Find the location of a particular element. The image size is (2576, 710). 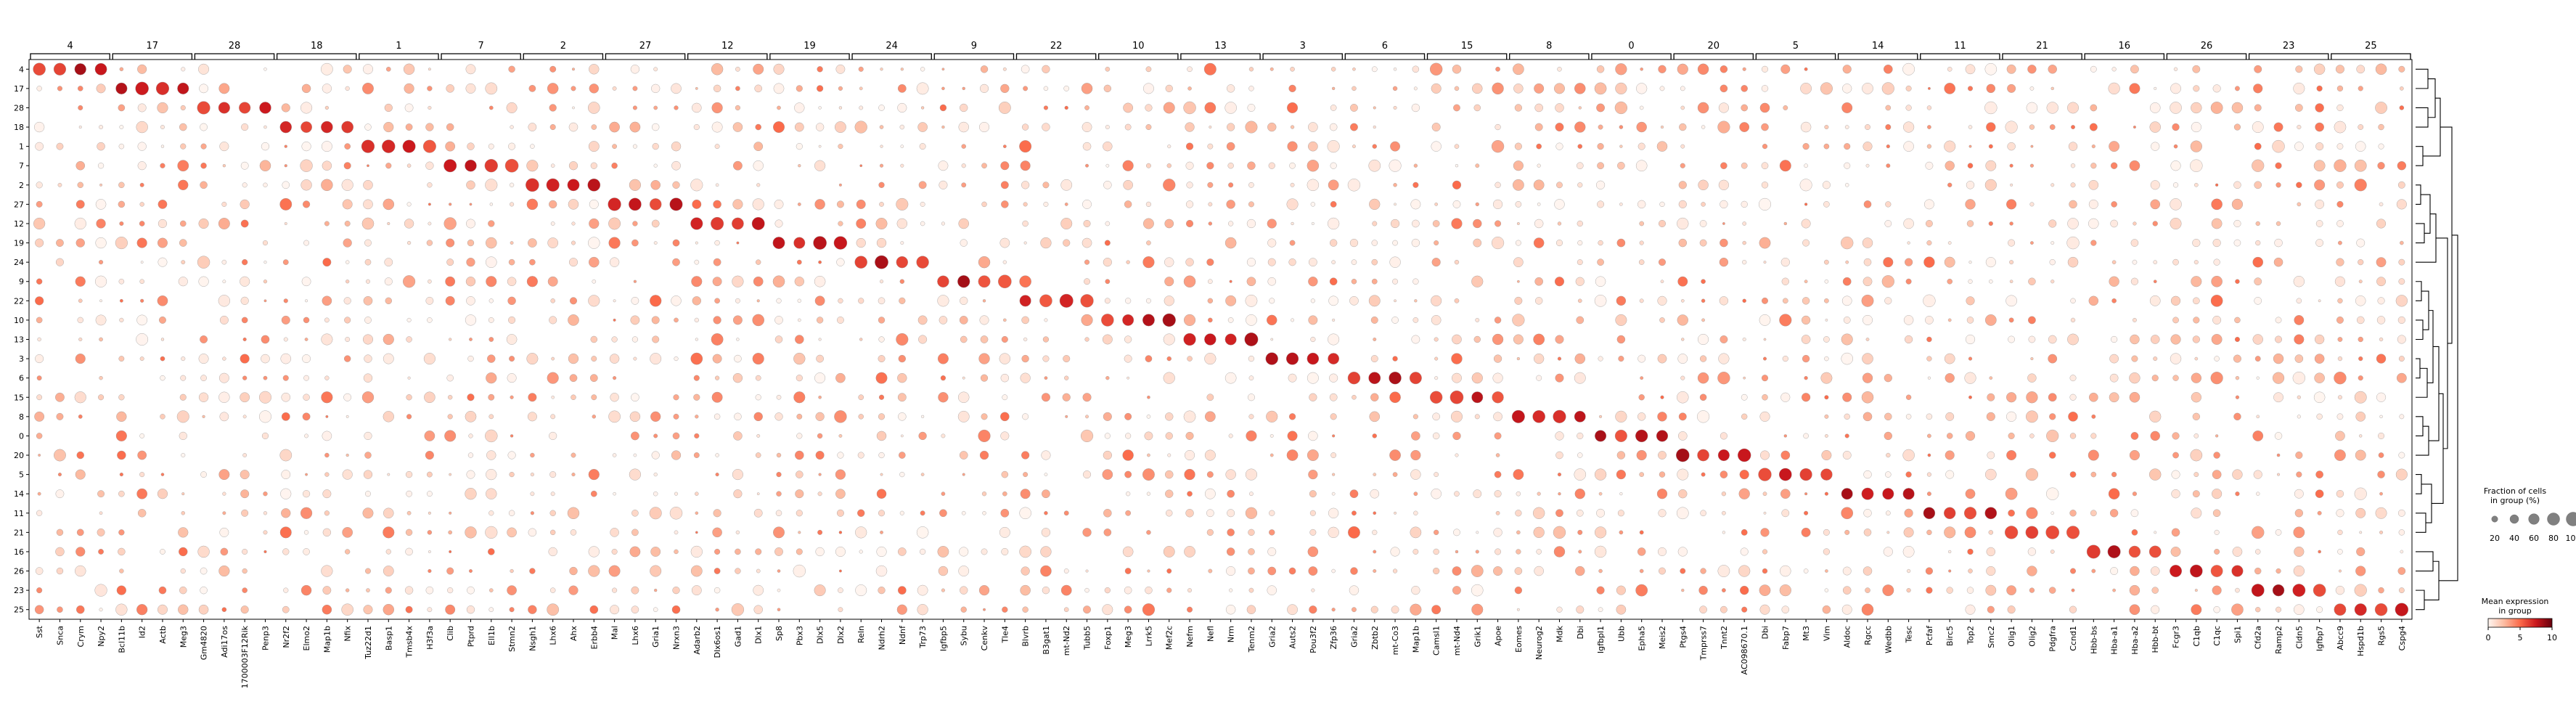

size-legend-dot is located at coordinates (2514, 519).